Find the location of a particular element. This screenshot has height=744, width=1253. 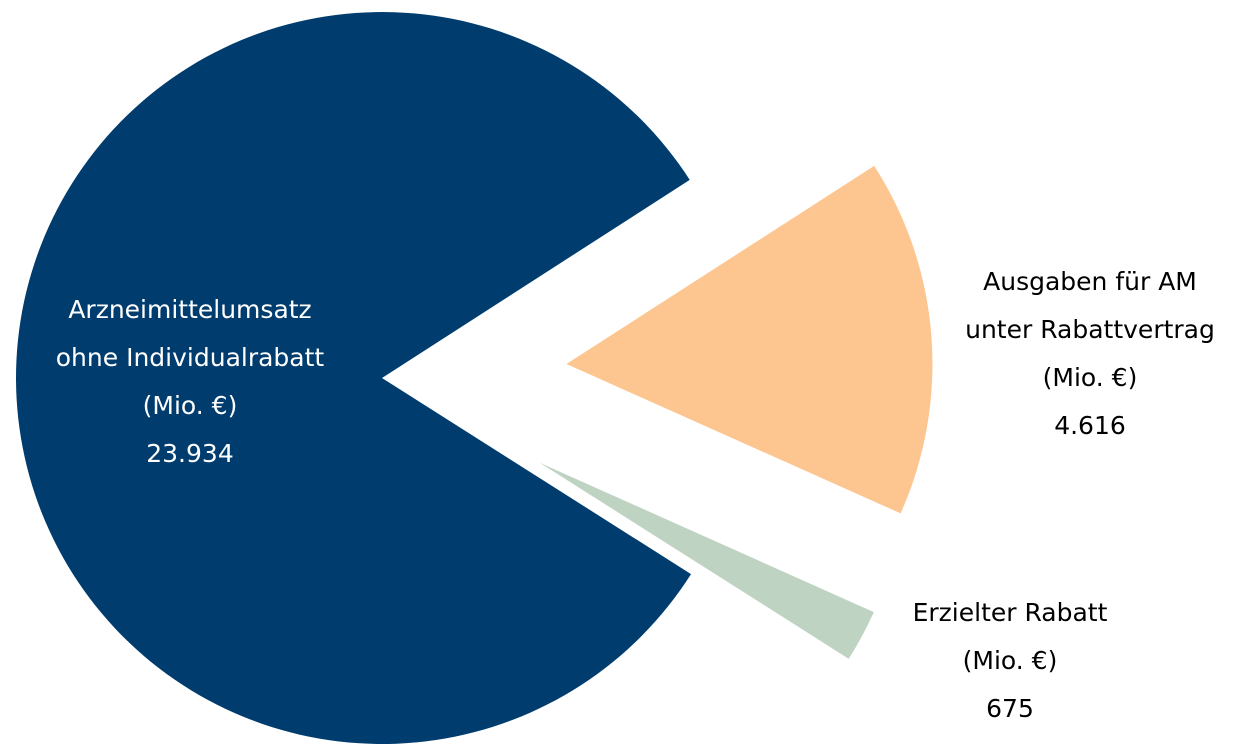

value-label: 4.616 is located at coordinates (1090, 425).